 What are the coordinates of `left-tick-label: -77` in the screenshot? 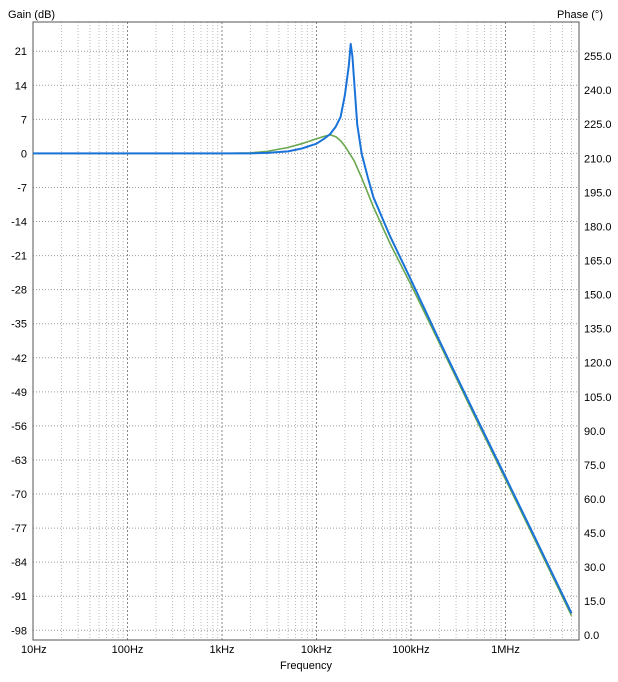 It's located at (19, 529).